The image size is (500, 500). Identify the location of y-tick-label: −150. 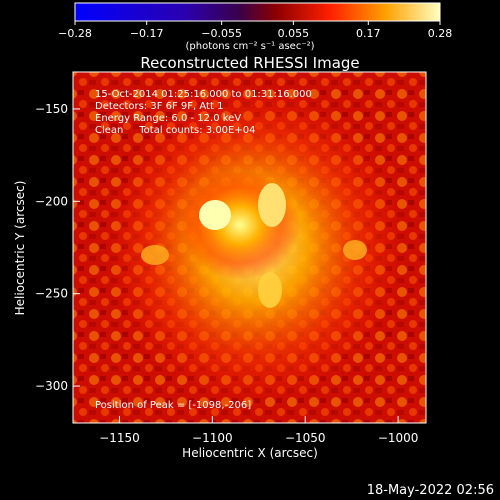
(51, 109).